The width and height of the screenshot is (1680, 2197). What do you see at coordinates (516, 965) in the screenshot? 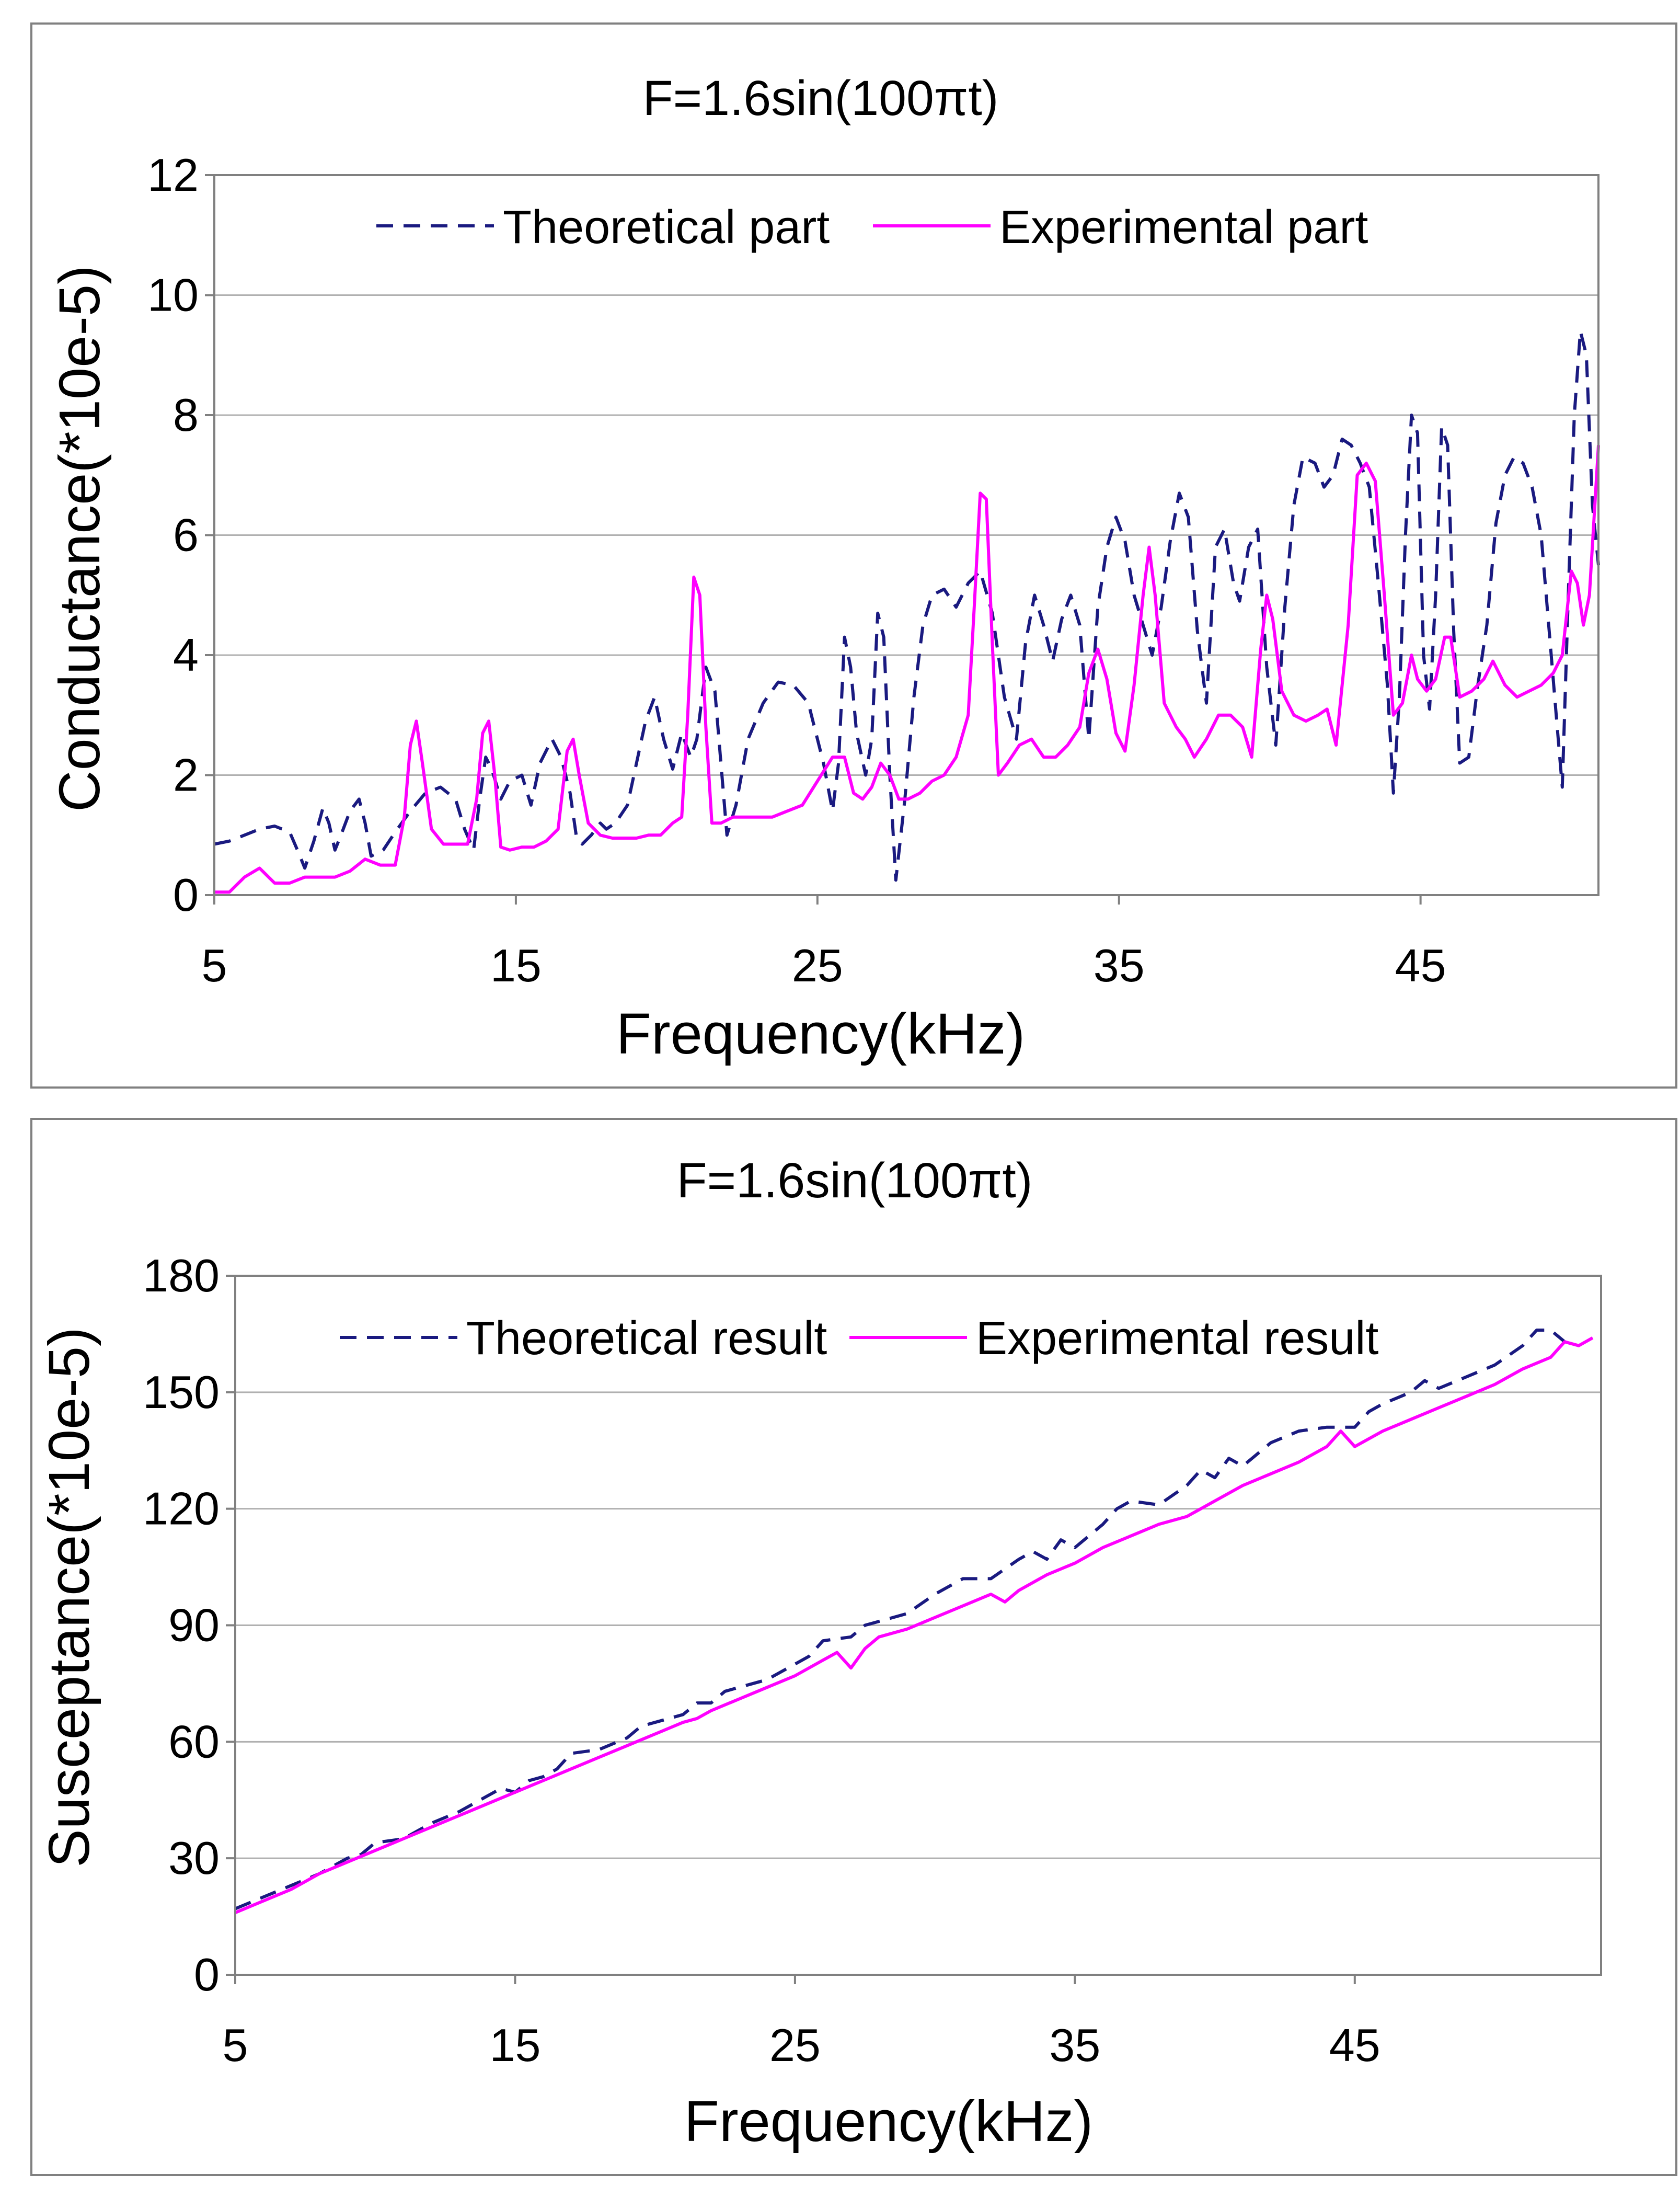
I see `chart1-x-tick-15: 15` at bounding box center [516, 965].